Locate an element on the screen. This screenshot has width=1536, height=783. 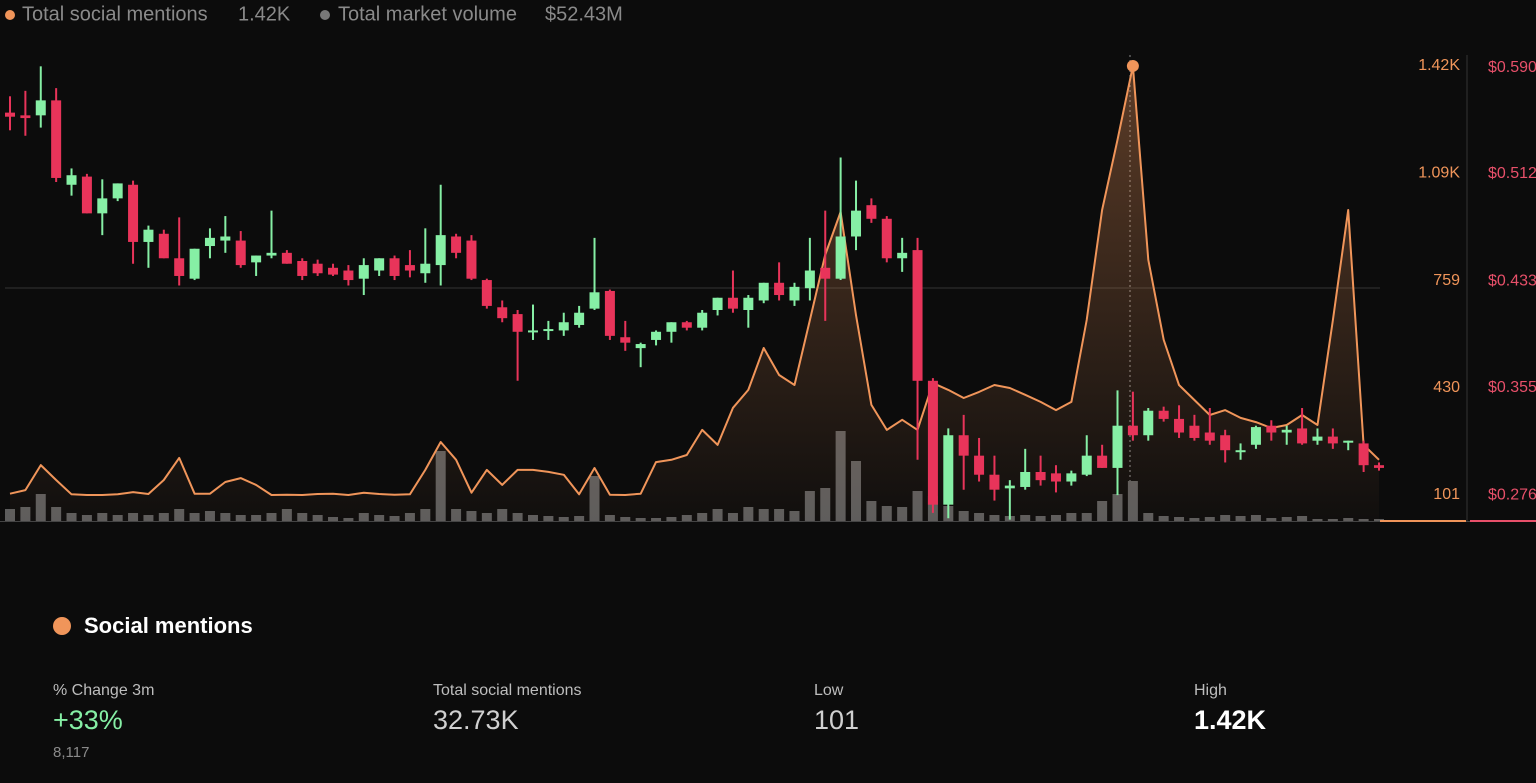
peak-dot is located at coordinates (1132, 65).